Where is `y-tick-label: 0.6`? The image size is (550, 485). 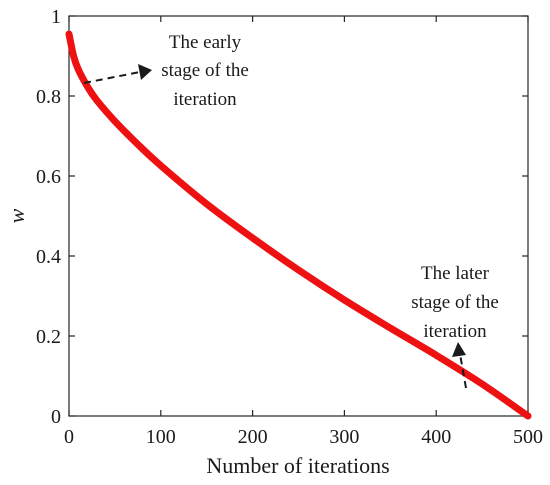 y-tick-label: 0.6 is located at coordinates (48, 177).